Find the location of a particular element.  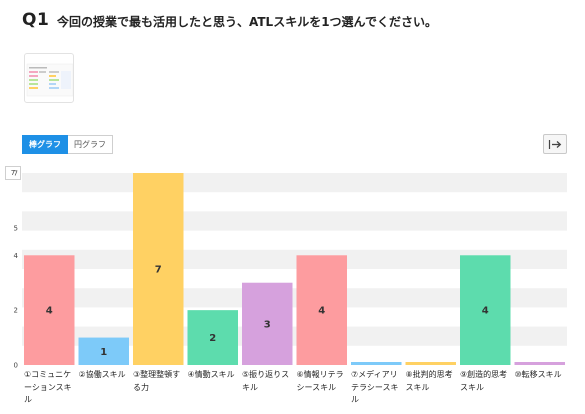

chart-thumbnail-icon is located at coordinates (49, 80).